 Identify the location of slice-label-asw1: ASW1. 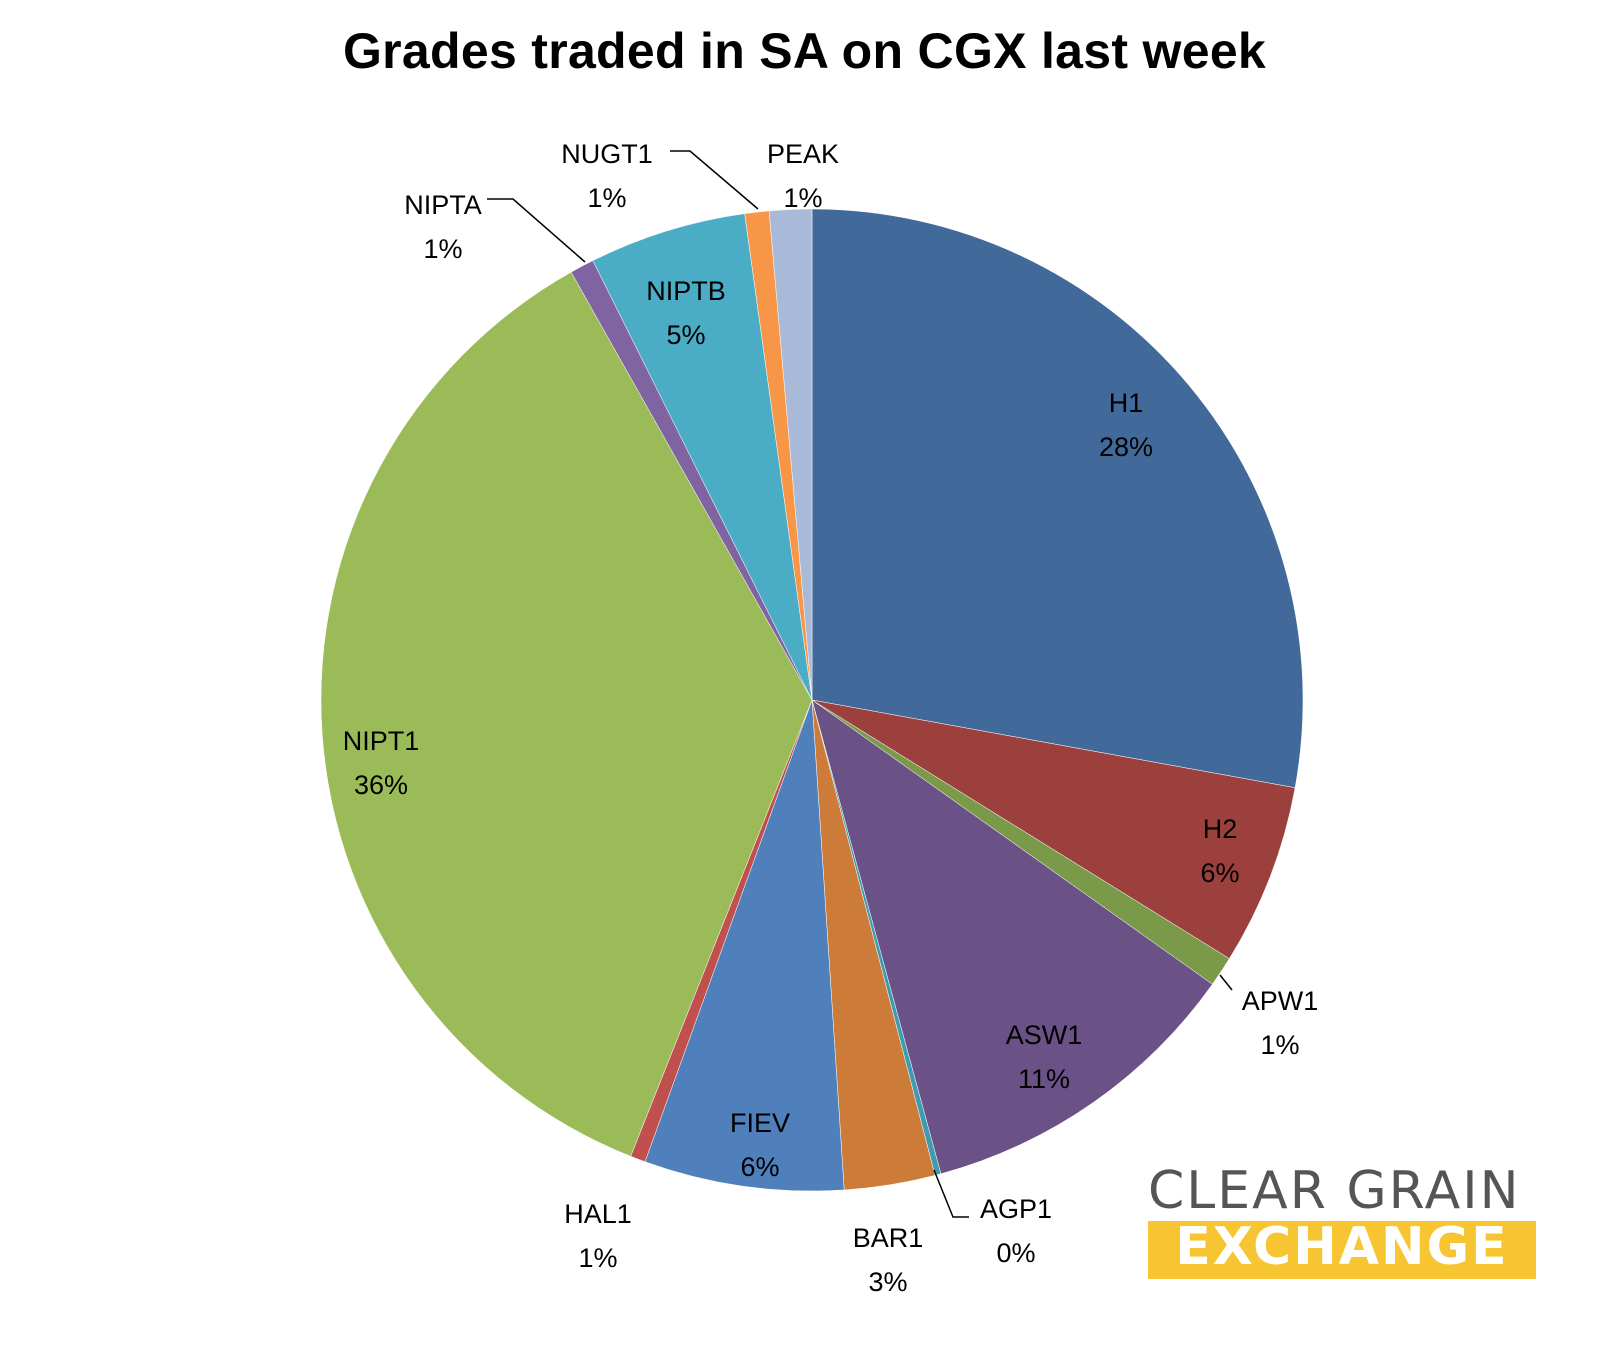
(1044, 1035).